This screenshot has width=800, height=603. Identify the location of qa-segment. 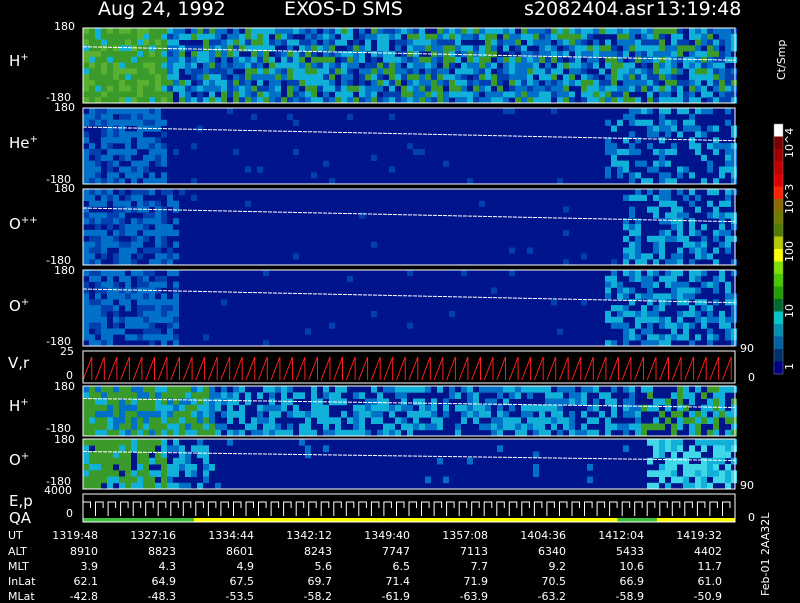
(138, 520).